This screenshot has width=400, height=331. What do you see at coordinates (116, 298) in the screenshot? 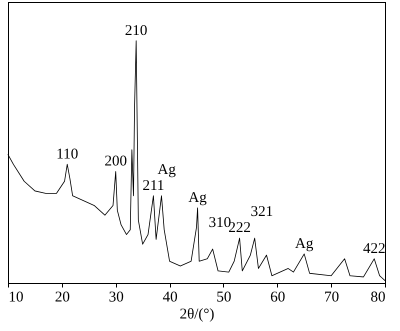
I see `x-tick-label: 30` at bounding box center [116, 298].